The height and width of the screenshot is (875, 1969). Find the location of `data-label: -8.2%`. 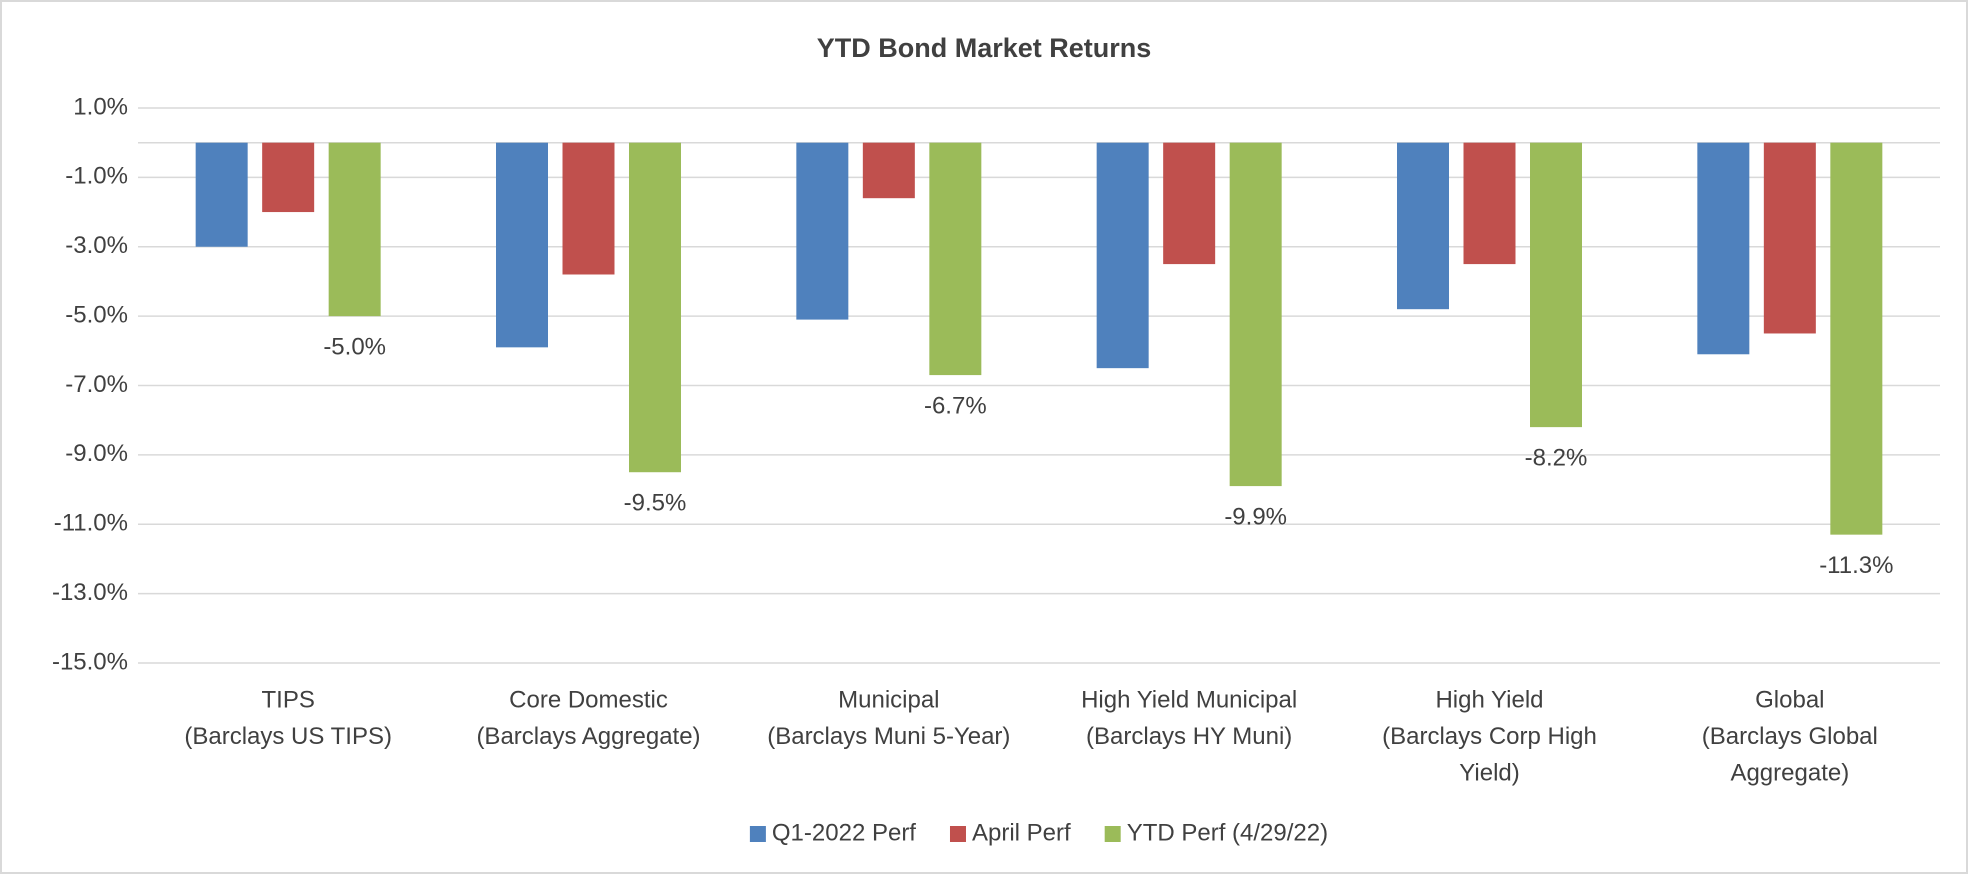

data-label: -8.2% is located at coordinates (1556, 457).